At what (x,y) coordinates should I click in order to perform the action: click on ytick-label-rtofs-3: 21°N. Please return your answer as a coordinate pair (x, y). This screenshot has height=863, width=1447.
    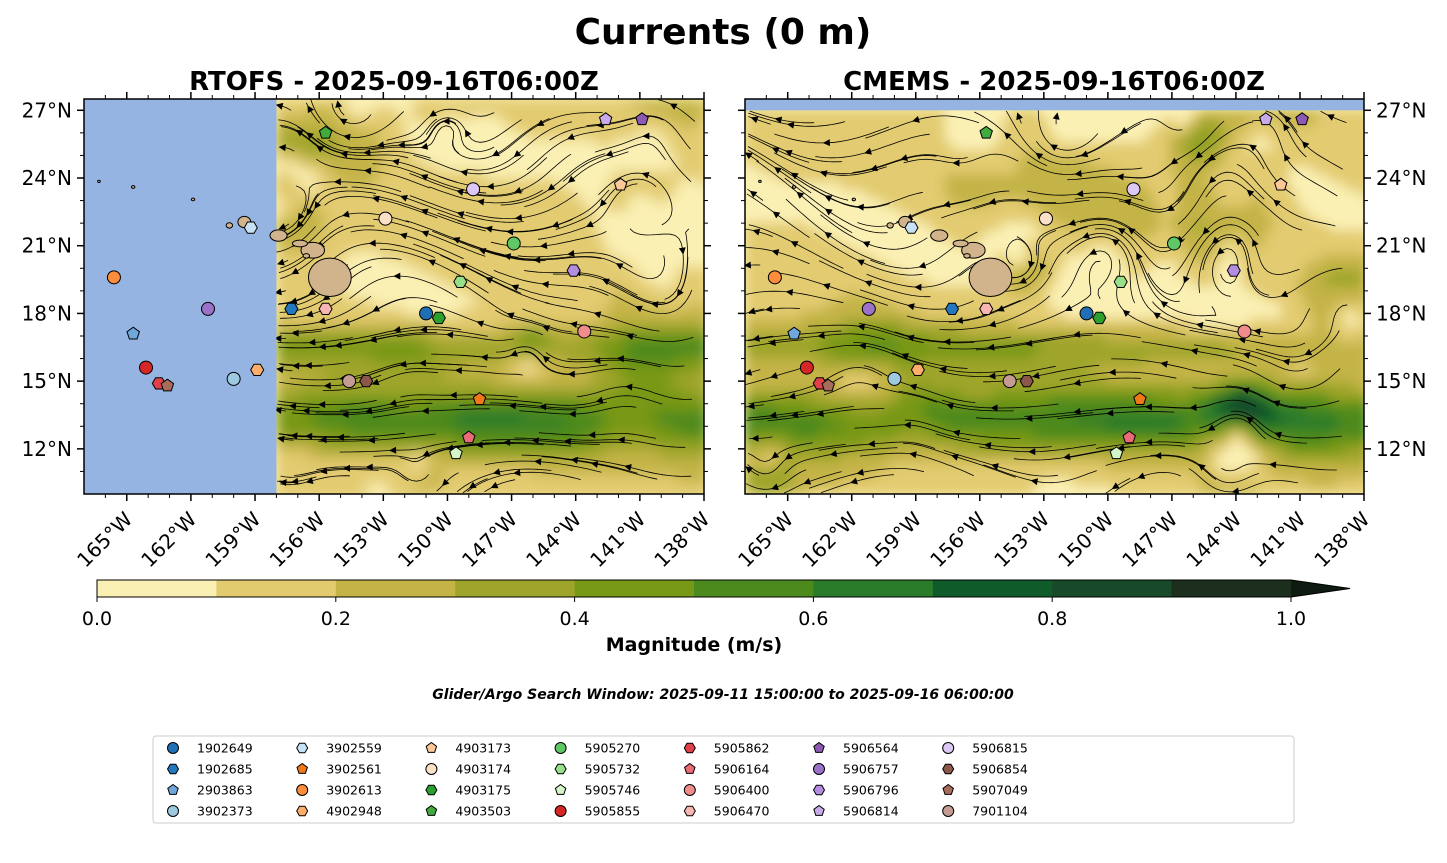
    Looking at the image, I should click on (47, 246).